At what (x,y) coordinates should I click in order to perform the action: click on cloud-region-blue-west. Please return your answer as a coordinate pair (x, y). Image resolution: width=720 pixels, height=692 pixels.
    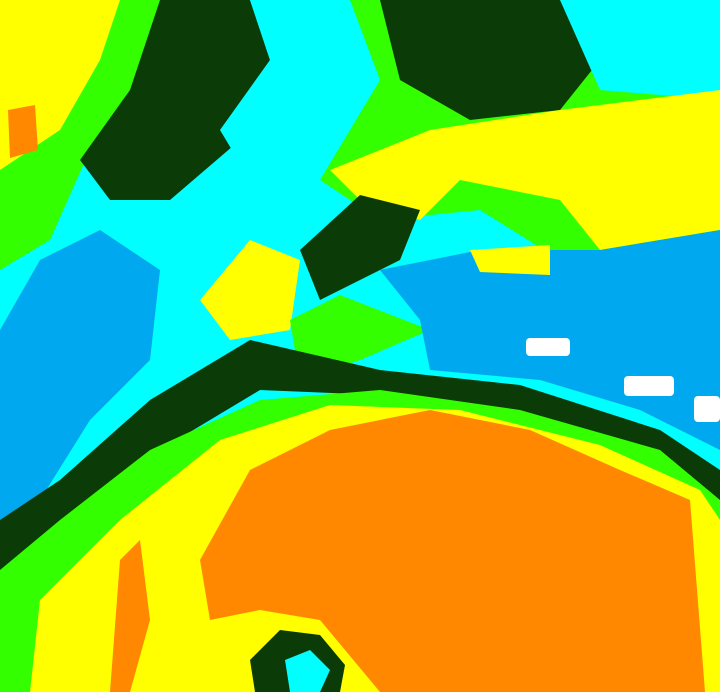
    Looking at the image, I should click on (80, 375).